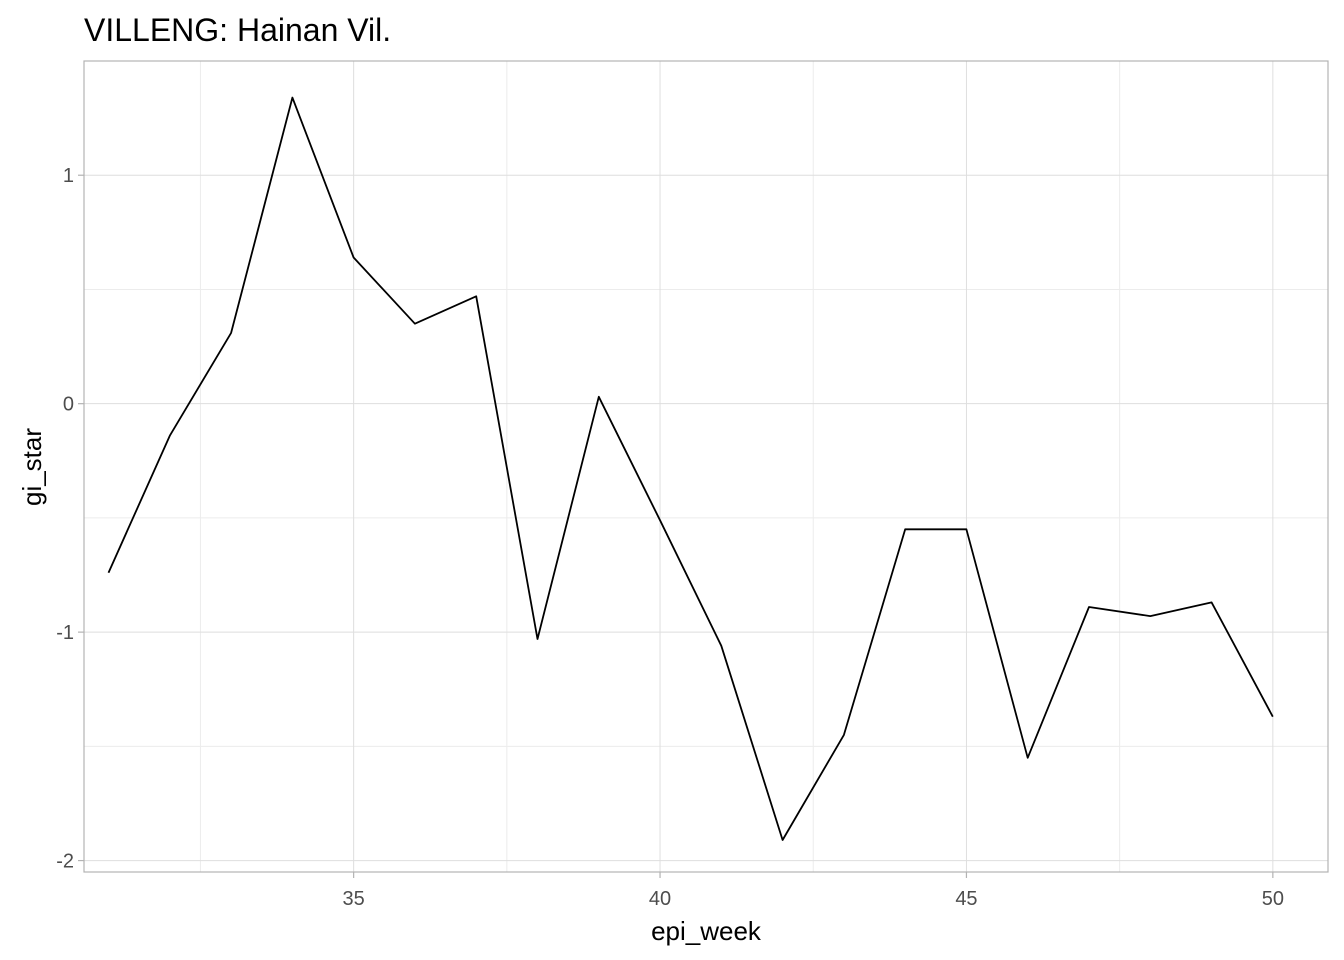 Image resolution: width=1344 pixels, height=960 pixels. What do you see at coordinates (68, 176) in the screenshot?
I see `y-tick-label: 1` at bounding box center [68, 176].